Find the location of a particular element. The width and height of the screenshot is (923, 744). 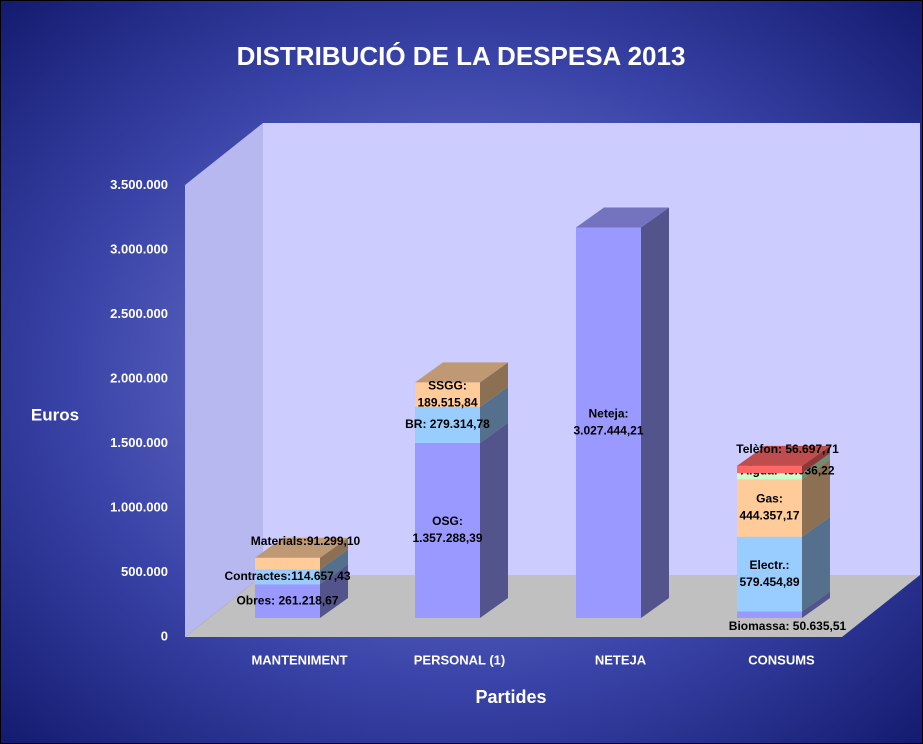

floor is located at coordinates (552, 606).